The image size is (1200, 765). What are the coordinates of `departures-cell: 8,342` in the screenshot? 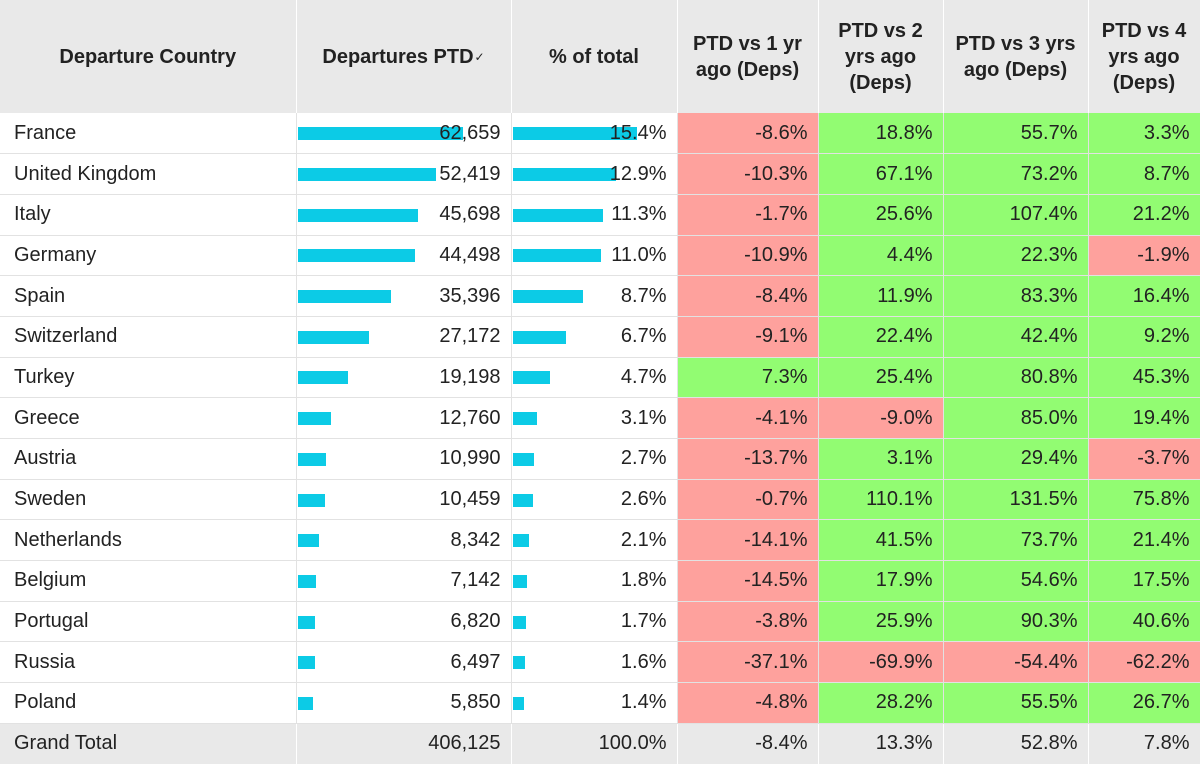 It's located at (404, 540).